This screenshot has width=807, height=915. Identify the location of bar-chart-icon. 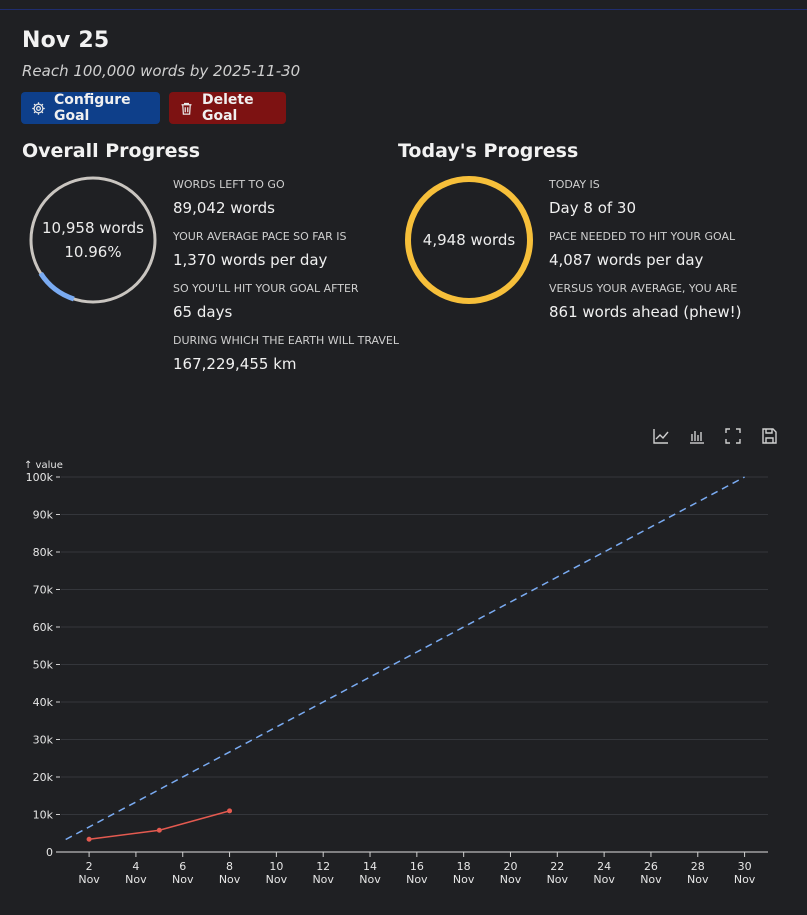
(697, 436).